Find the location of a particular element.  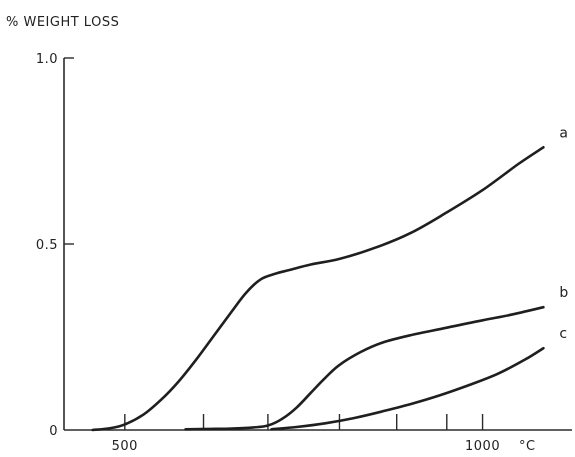

y-tick-label: 0 is located at coordinates (53, 431).